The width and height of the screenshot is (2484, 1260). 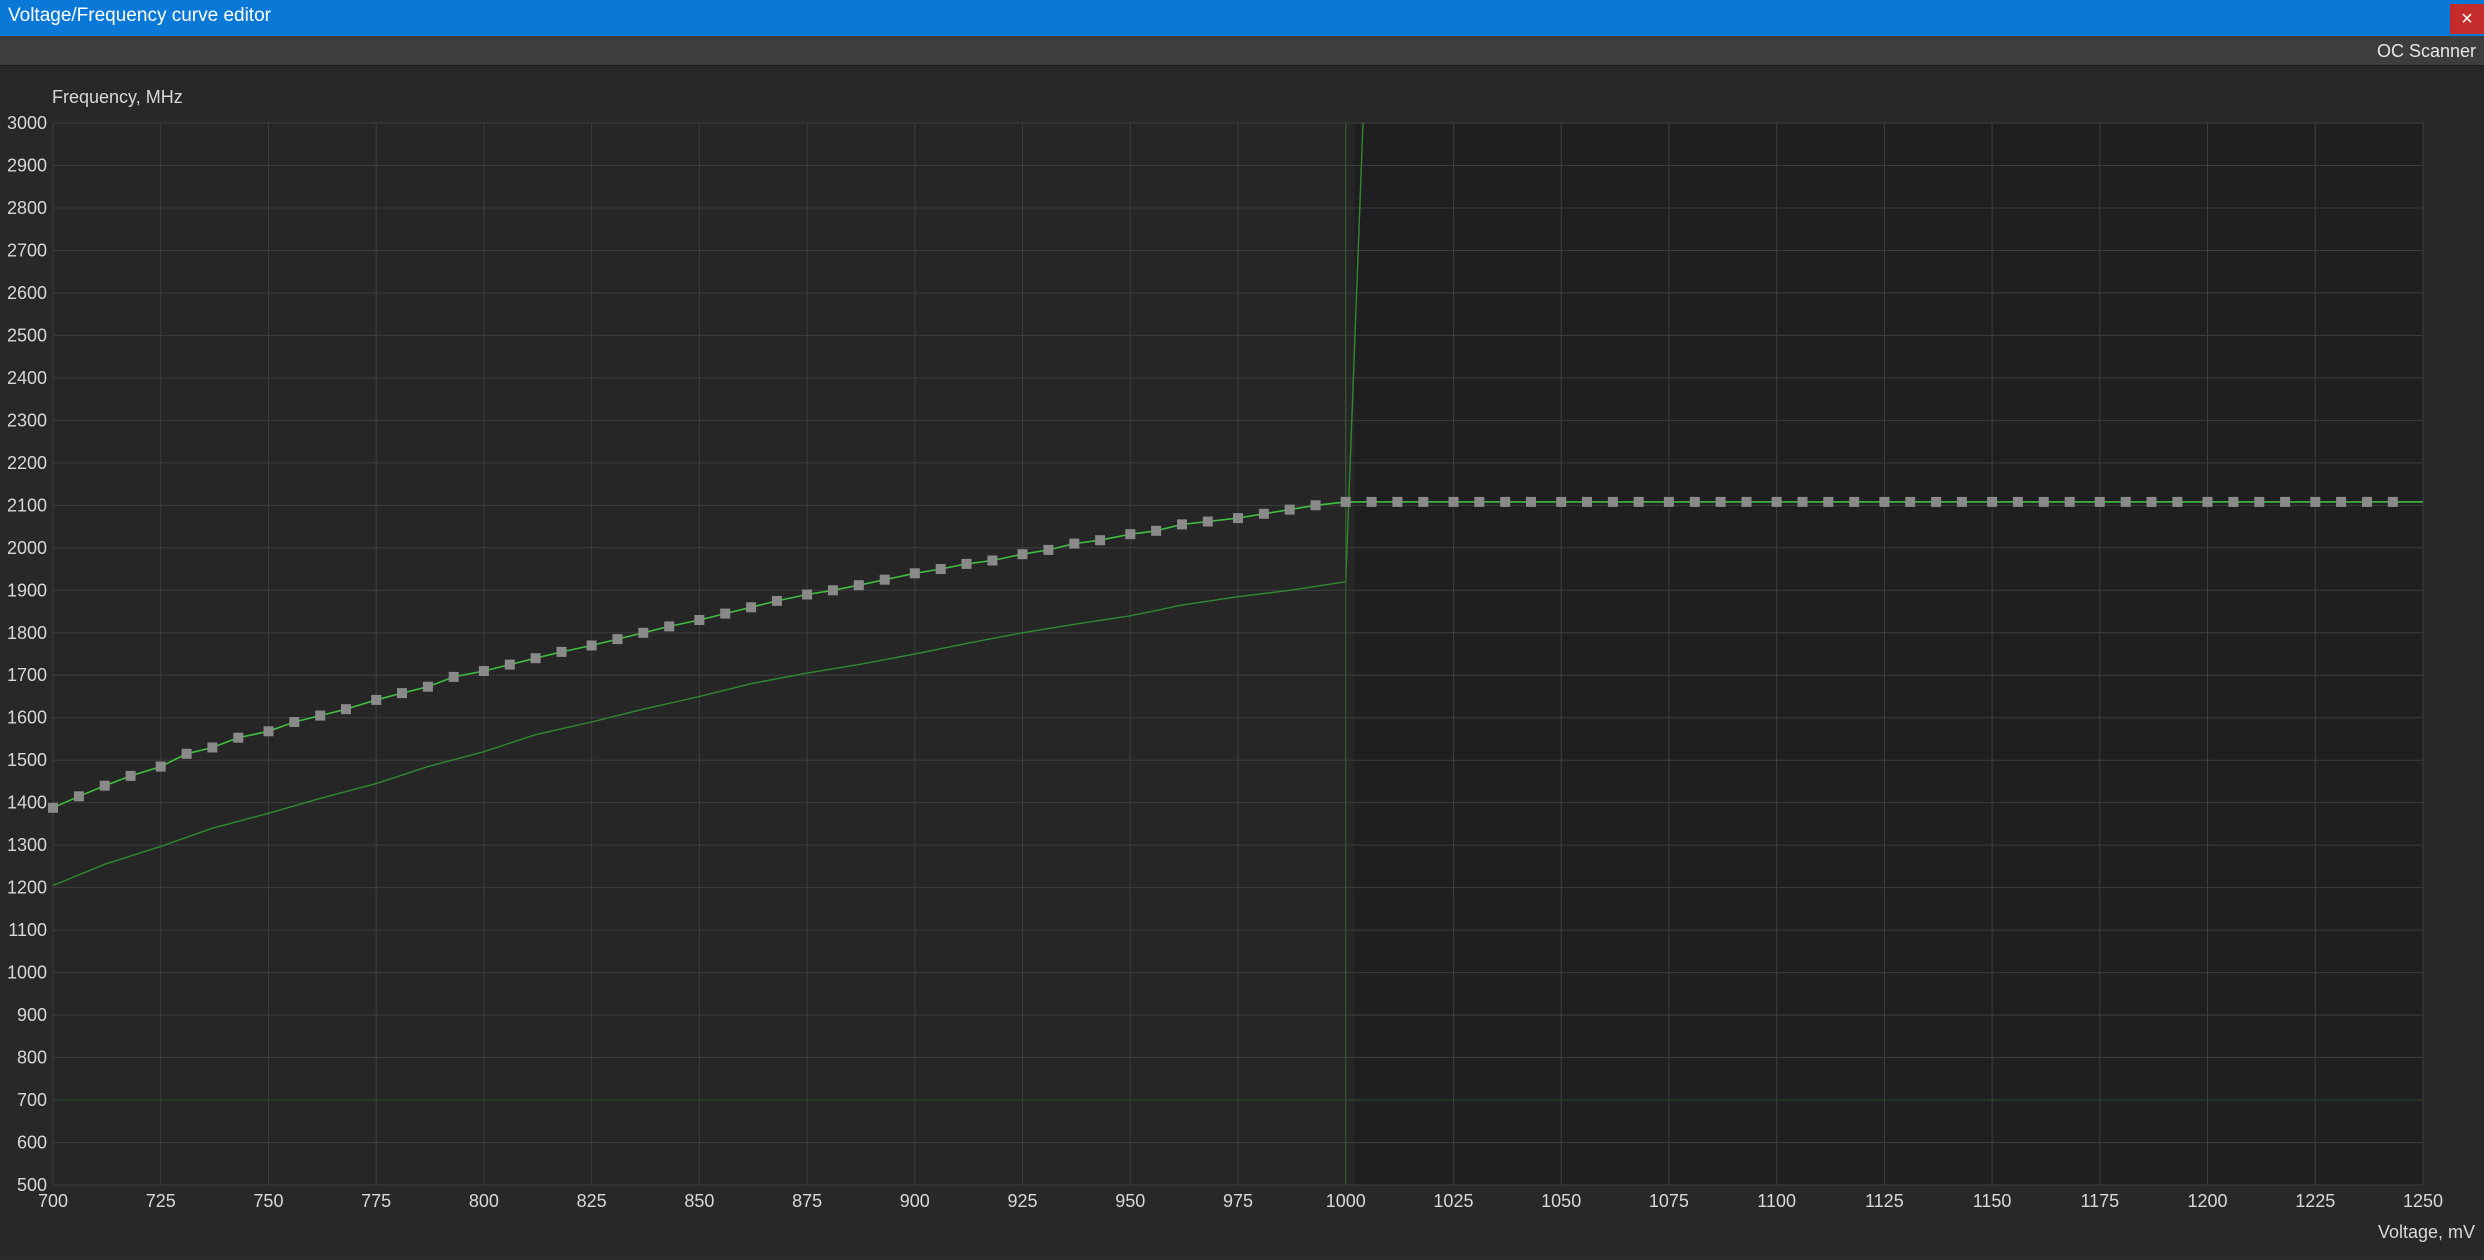 I want to click on y-tick-label: 2600, so click(x=27, y=293).